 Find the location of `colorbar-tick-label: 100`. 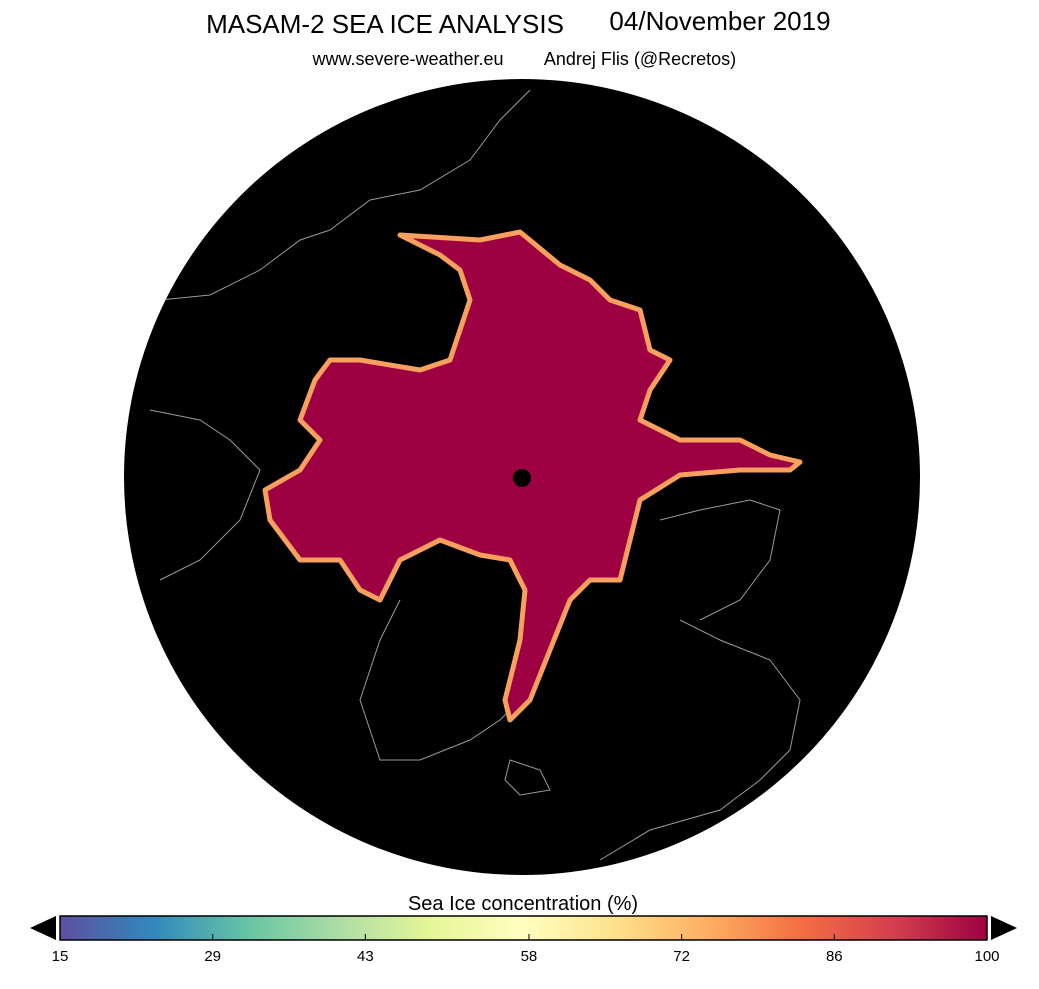

colorbar-tick-label: 100 is located at coordinates (986, 956).